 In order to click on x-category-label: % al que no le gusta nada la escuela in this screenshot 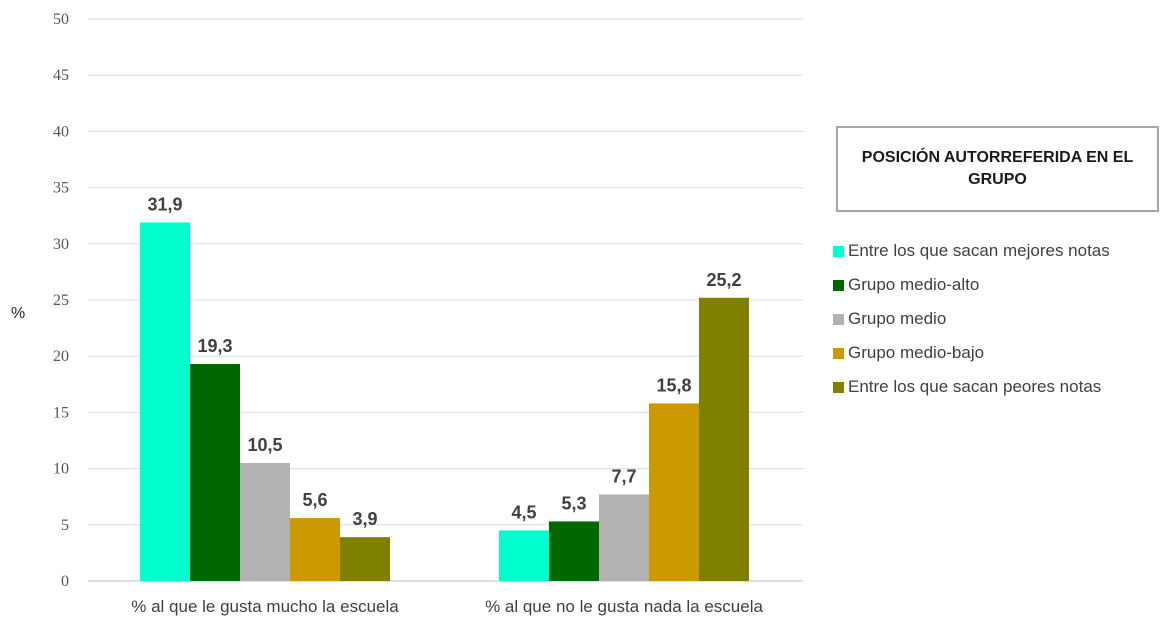, I will do `click(624, 606)`.